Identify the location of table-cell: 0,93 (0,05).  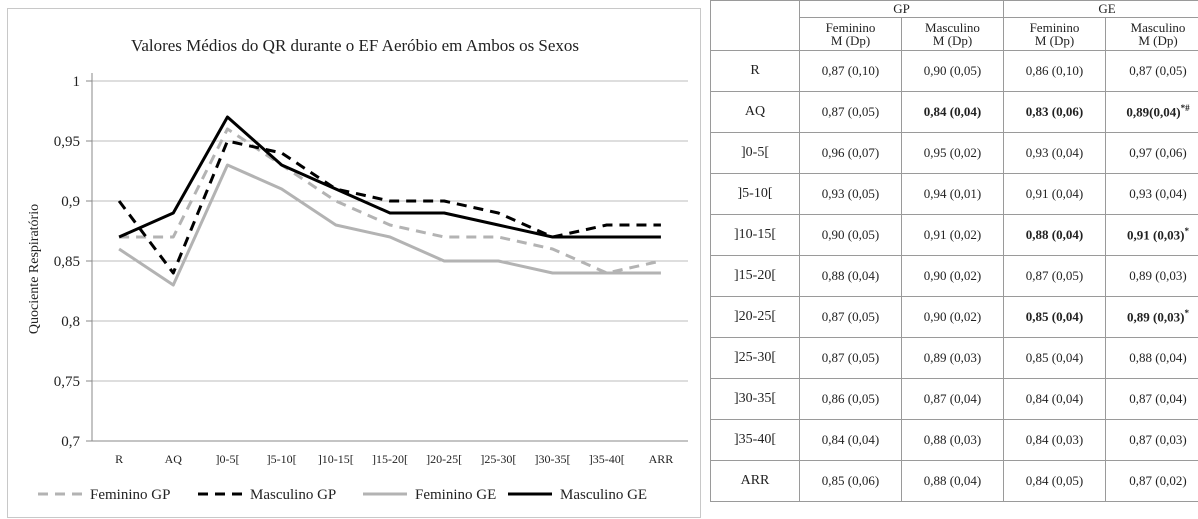
(851, 194).